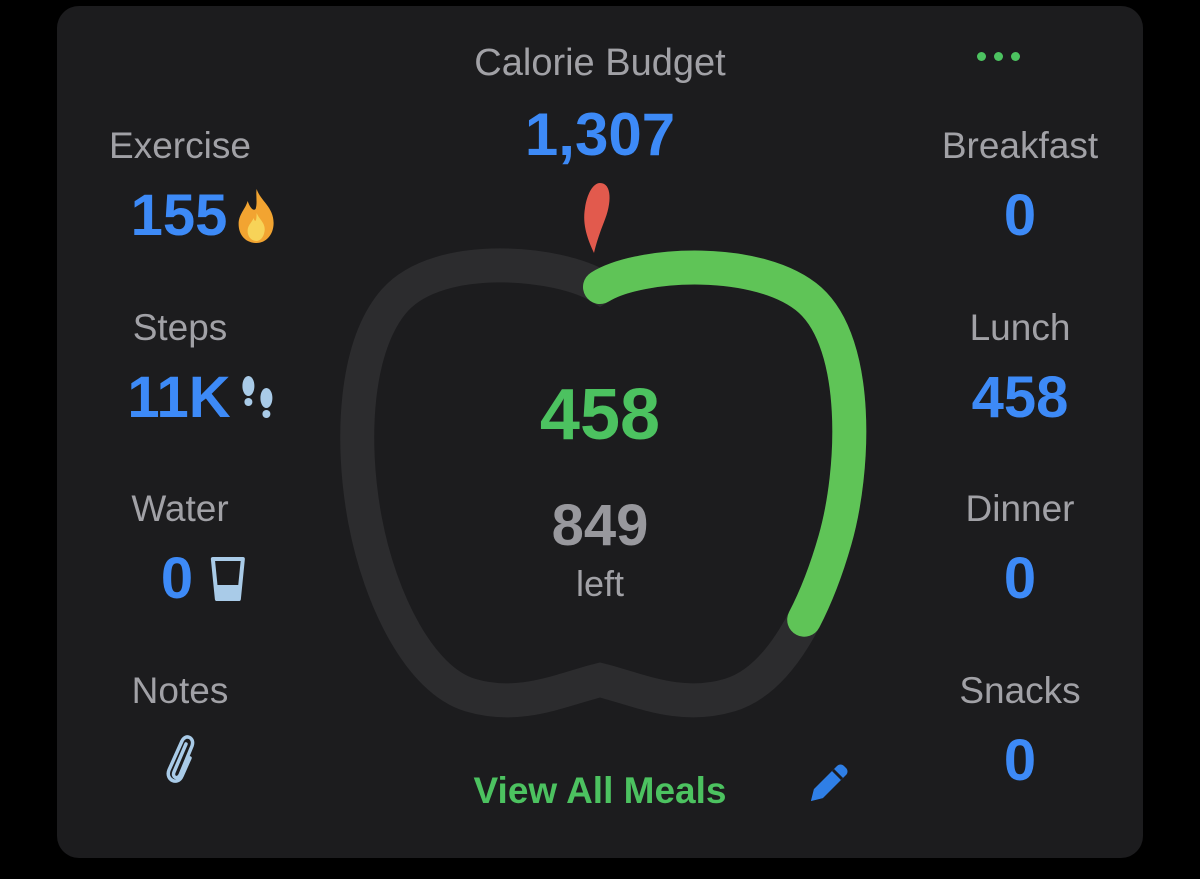  I want to click on remaining-label: left, so click(600, 583).